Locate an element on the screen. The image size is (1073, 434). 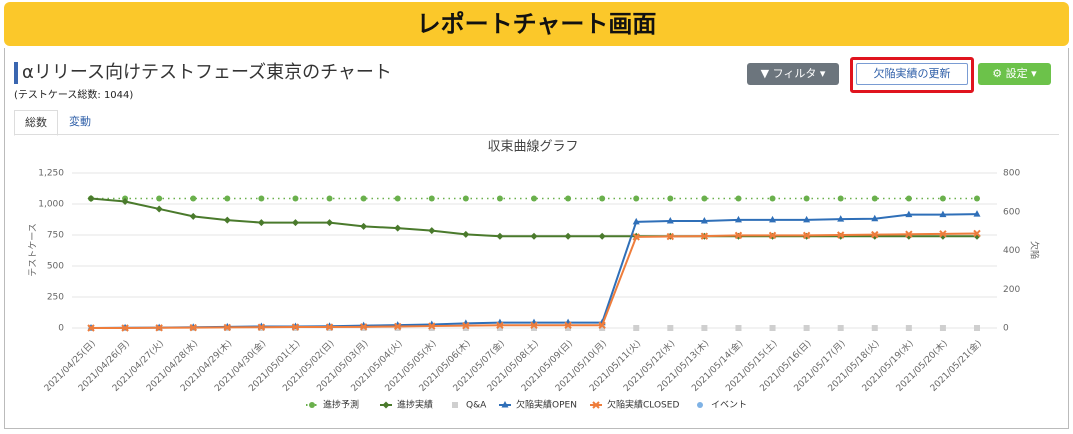
y-axis-label: テストケース is located at coordinates (33, 250).